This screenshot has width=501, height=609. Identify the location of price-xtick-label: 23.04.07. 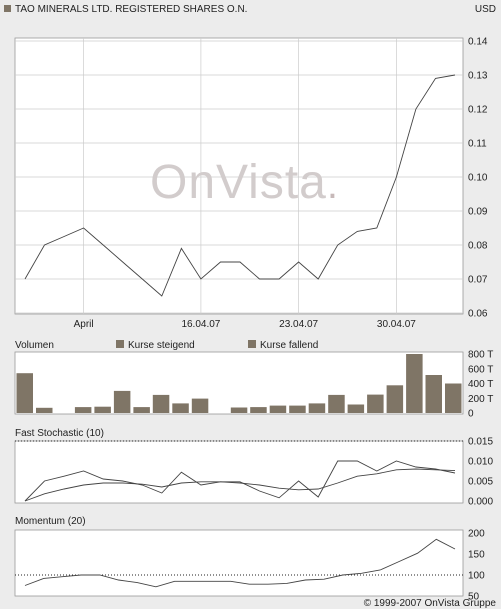
(298, 324).